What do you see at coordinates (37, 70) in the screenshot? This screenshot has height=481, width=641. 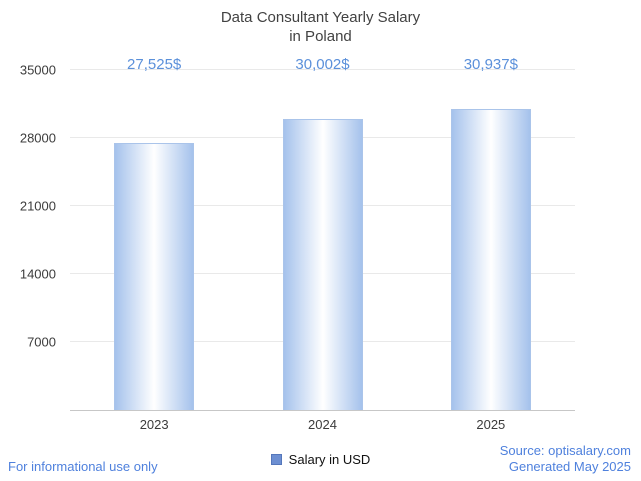 I see `y-tick-label: 35000` at bounding box center [37, 70].